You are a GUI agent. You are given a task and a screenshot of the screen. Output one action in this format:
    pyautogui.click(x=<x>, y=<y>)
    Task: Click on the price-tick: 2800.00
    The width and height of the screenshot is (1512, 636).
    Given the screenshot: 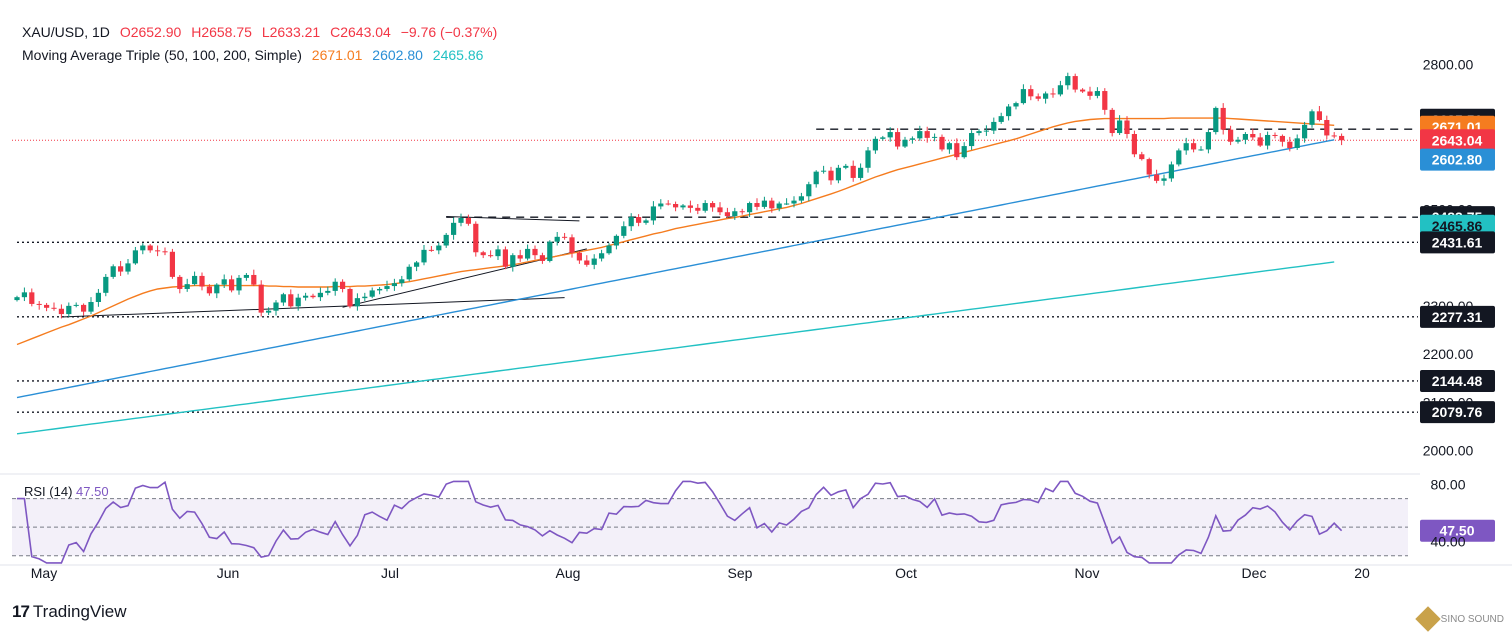 What is the action you would take?
    pyautogui.click(x=1448, y=64)
    